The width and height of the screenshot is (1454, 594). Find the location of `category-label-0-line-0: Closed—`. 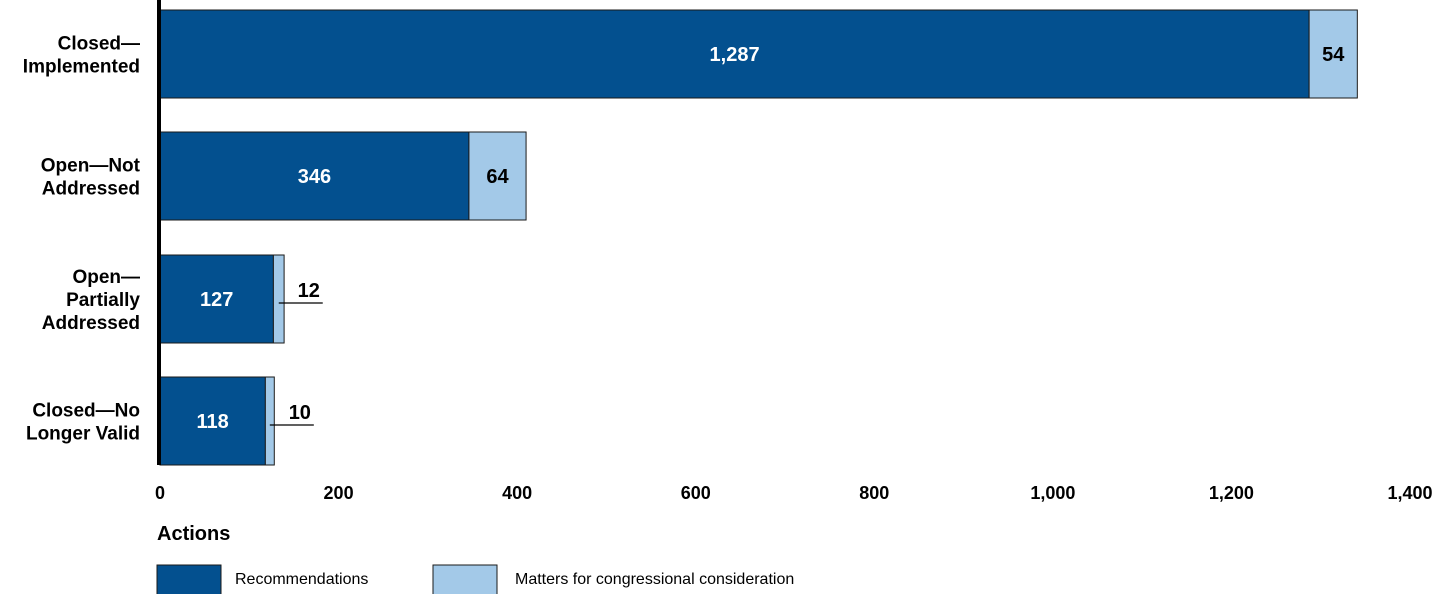

category-label-0-line-0: Closed— is located at coordinates (99, 44).